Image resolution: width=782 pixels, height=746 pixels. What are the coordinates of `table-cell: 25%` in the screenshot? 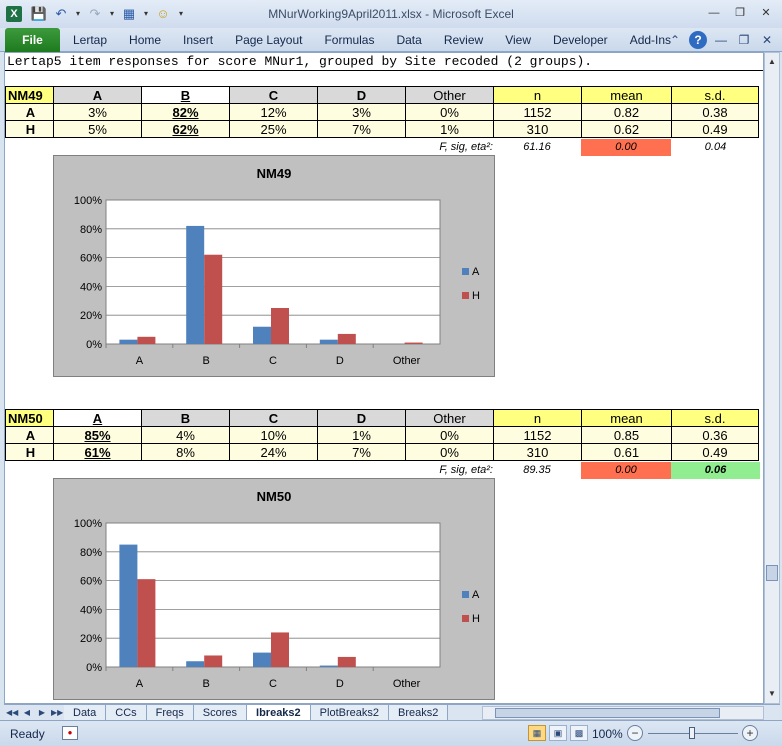 It's located at (273, 129).